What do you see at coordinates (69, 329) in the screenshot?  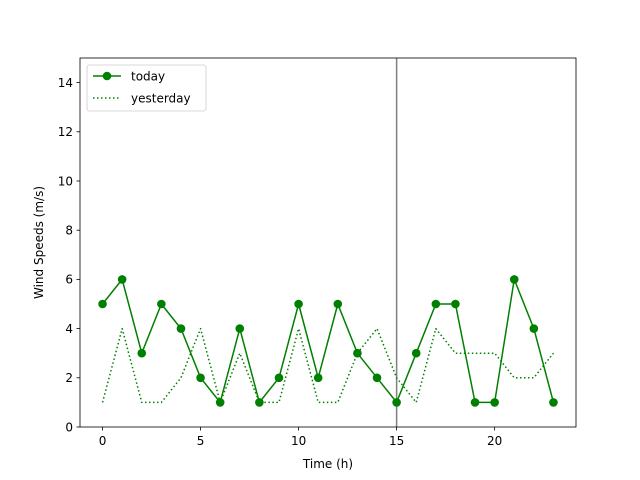 I see `y-tick-label: 4` at bounding box center [69, 329].